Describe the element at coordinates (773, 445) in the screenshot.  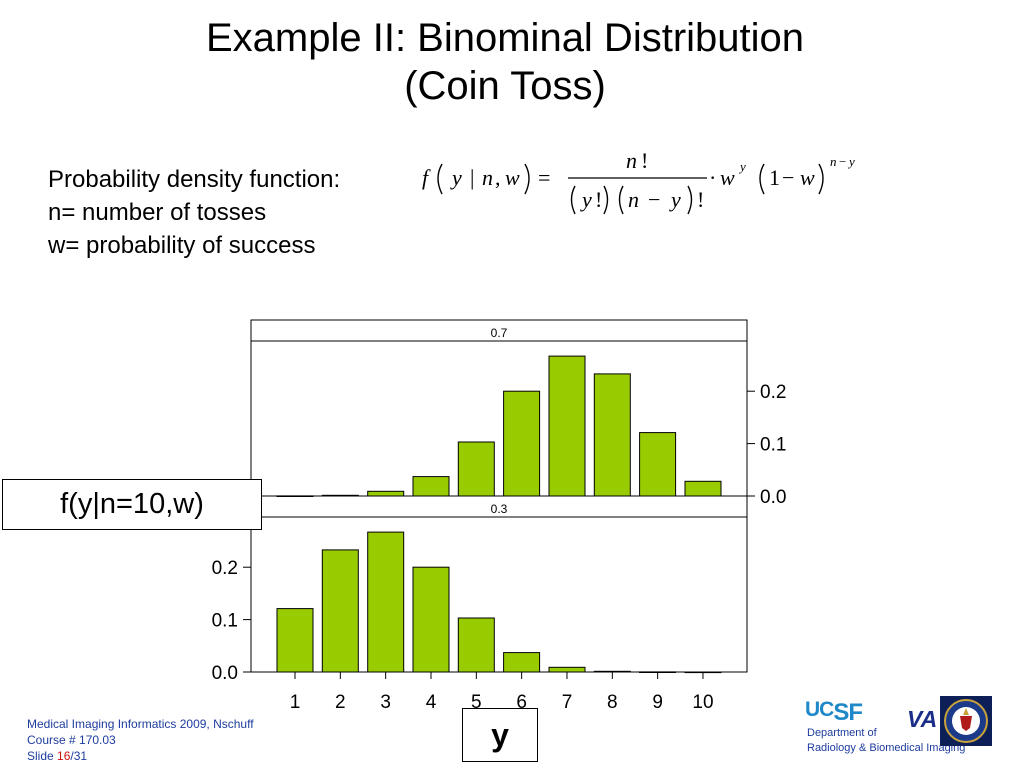
I see `ytick-label-0-1: 0.1` at that location.